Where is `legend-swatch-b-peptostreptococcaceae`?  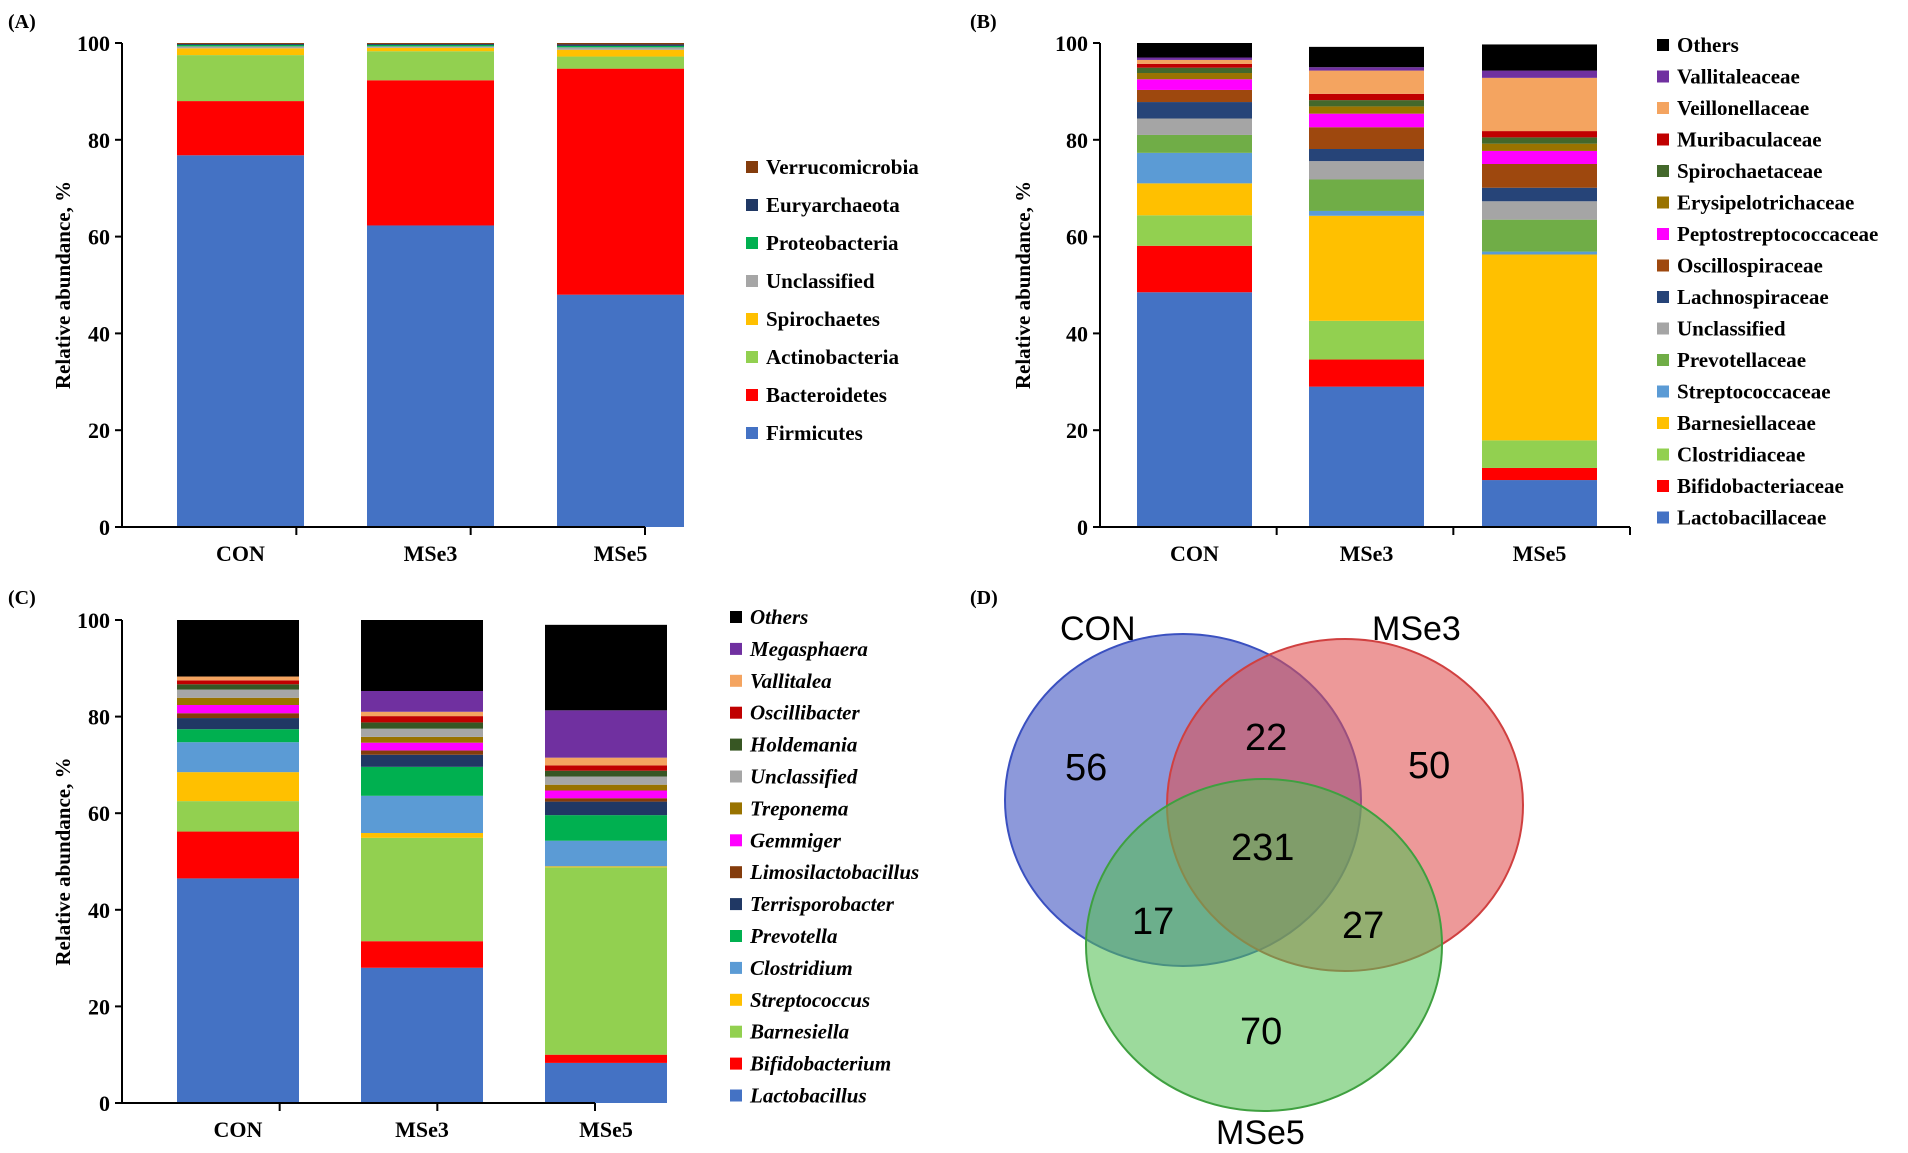
legend-swatch-b-peptostreptococcaceae is located at coordinates (1663, 234).